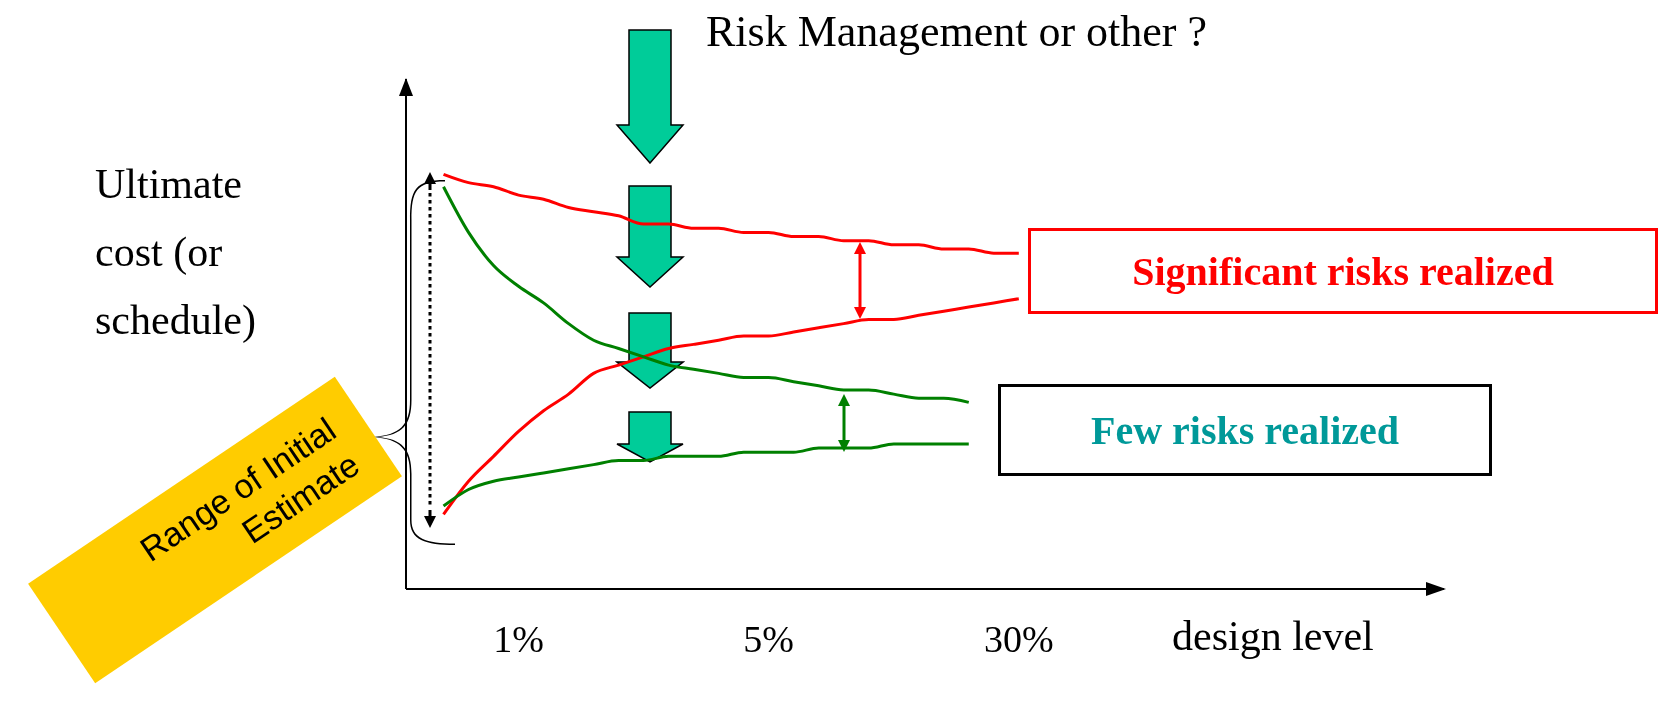 The width and height of the screenshot is (1665, 701). Describe the element at coordinates (956, 31) in the screenshot. I see `chart-title: Risk Management or other ?` at that location.